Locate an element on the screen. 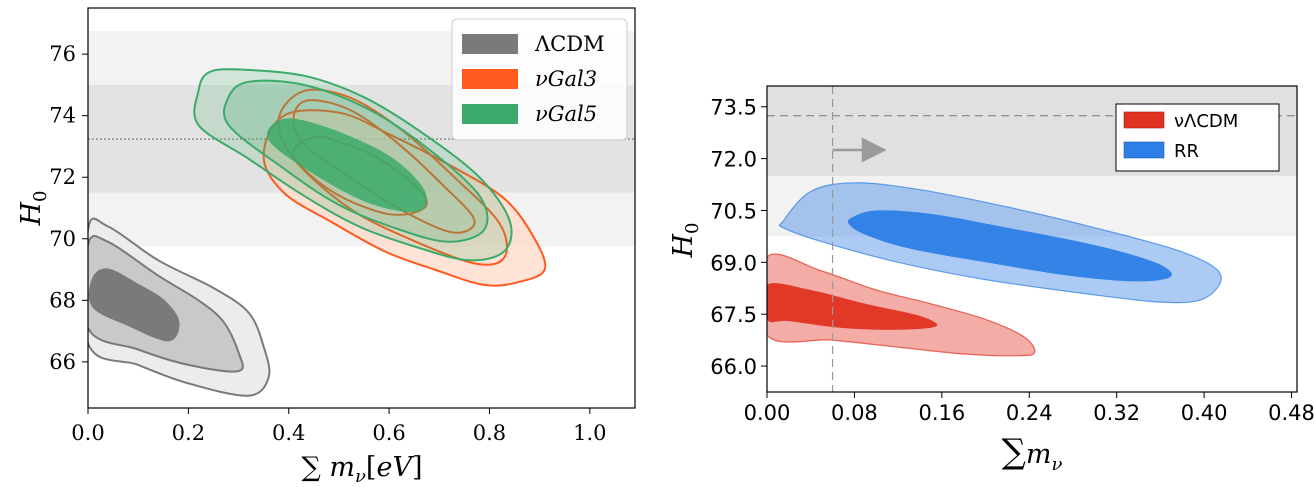 The image size is (1314, 487). right-series-rr is located at coordinates (1000, 243).